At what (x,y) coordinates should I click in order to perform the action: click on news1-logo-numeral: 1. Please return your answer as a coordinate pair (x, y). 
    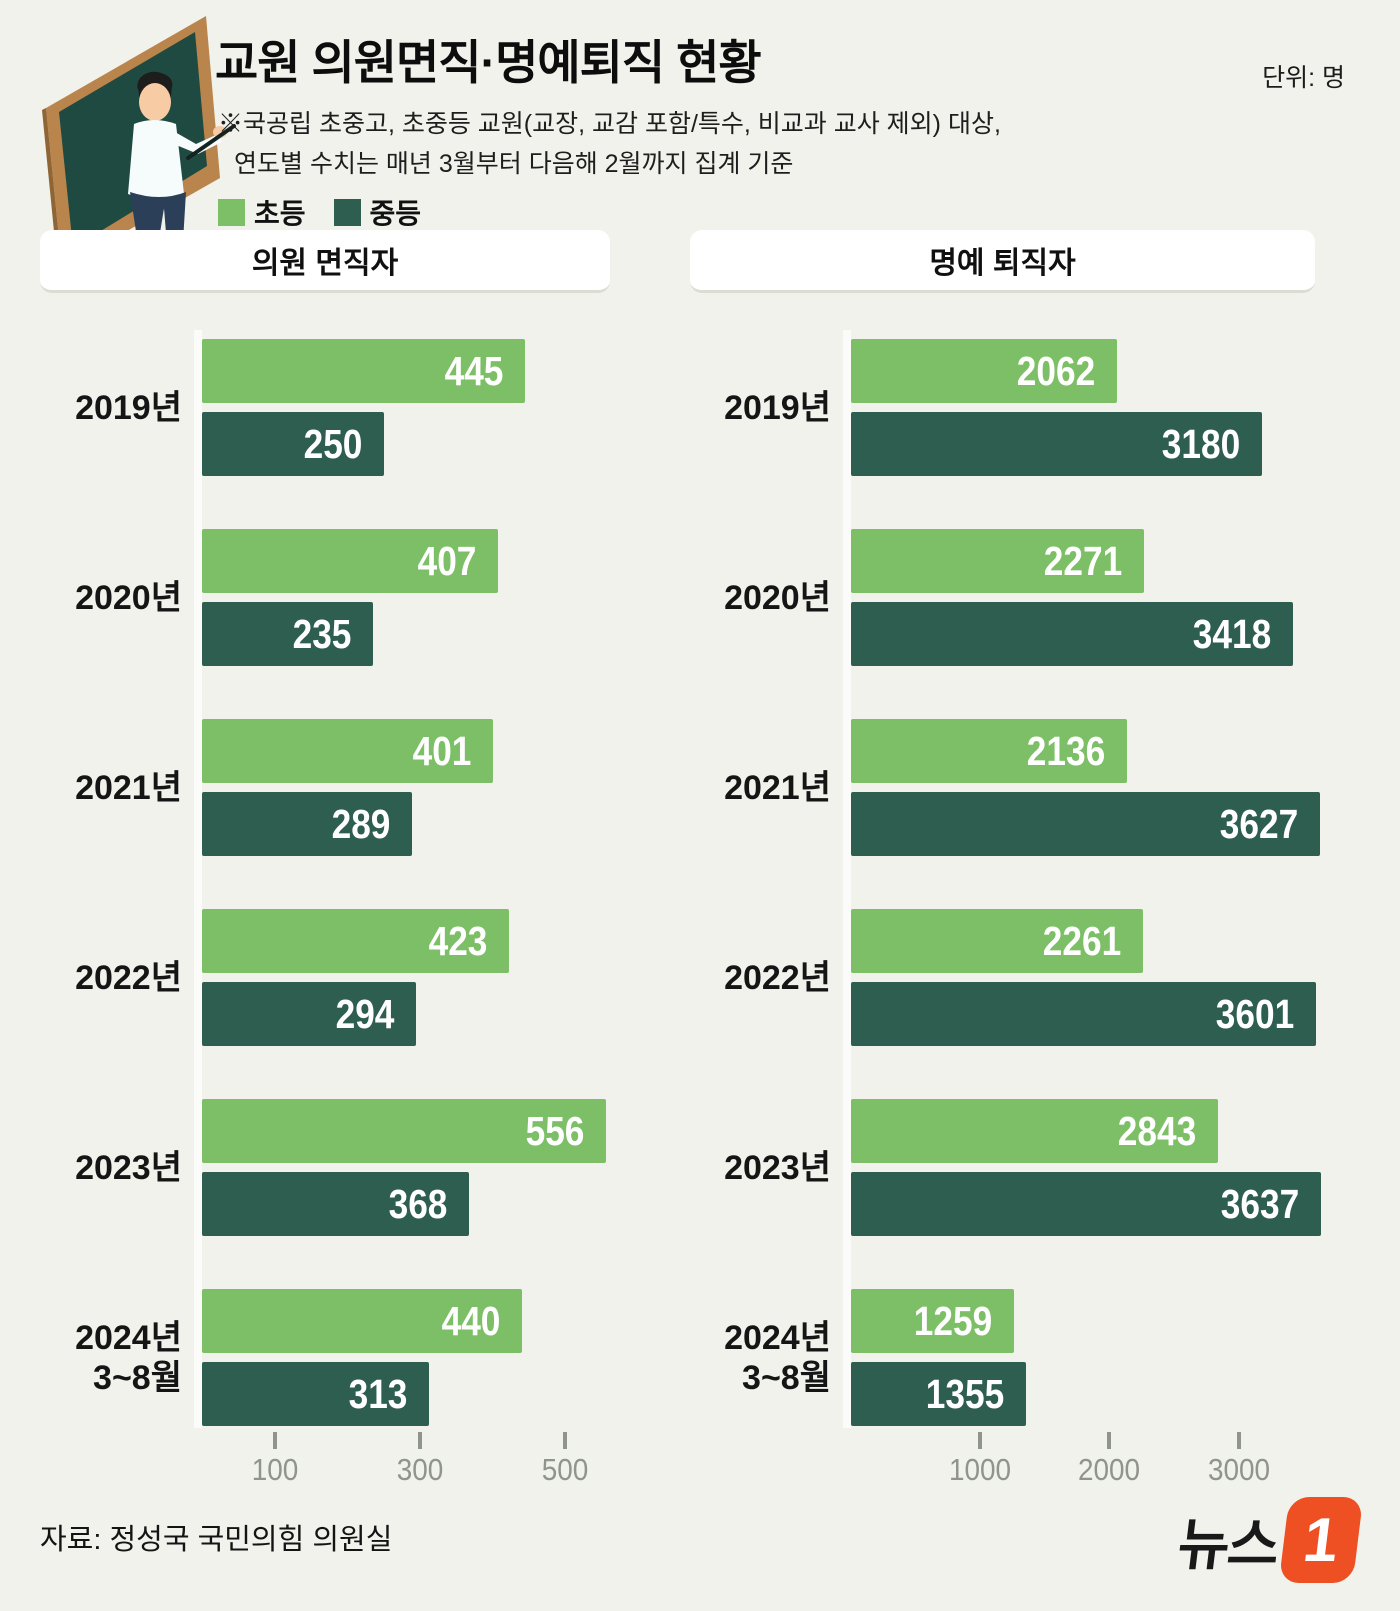
    Looking at the image, I should click on (1321, 1540).